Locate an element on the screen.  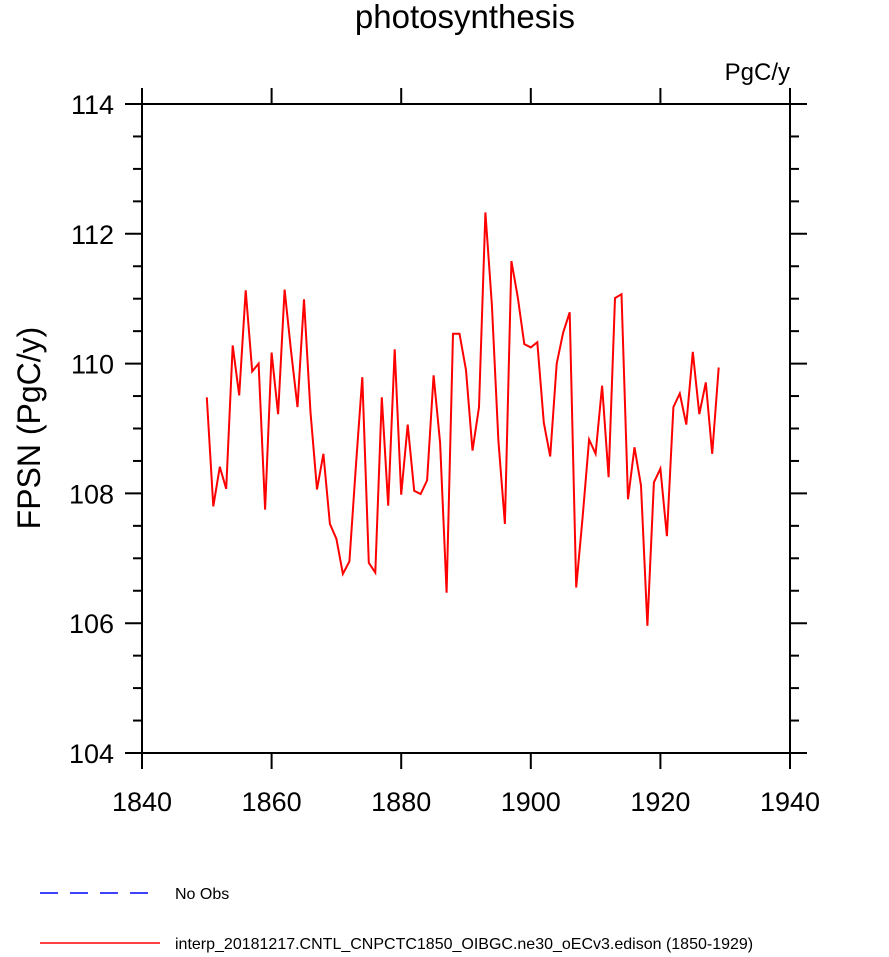
y-tick-label: 108 is located at coordinates (91, 494).